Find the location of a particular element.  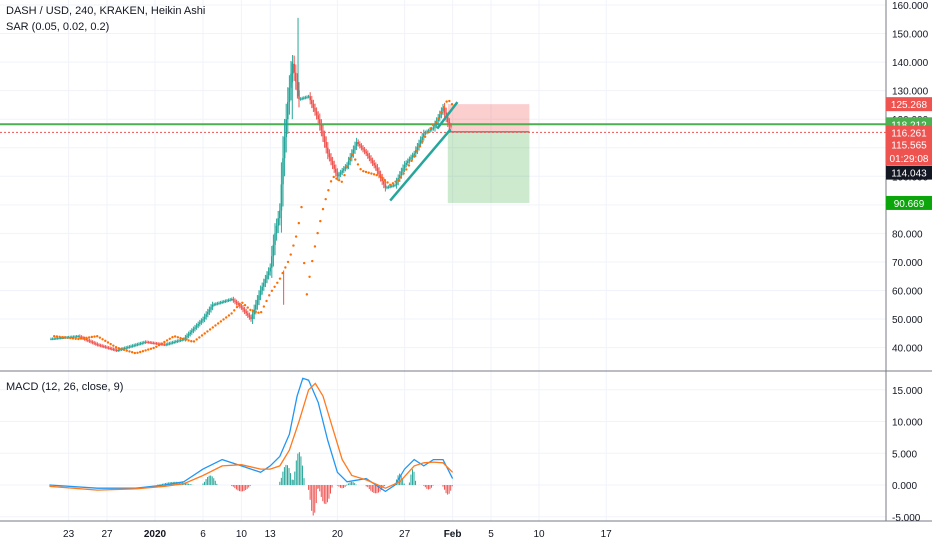

price-tick-label: 160.000 is located at coordinates (910, 6).